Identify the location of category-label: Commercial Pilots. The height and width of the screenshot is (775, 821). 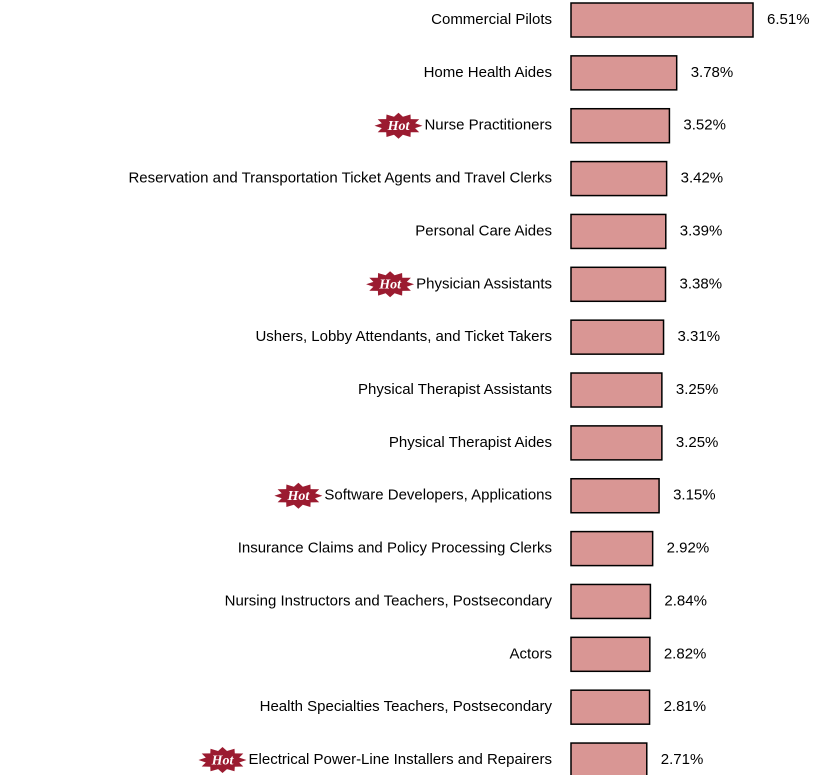
(491, 19).